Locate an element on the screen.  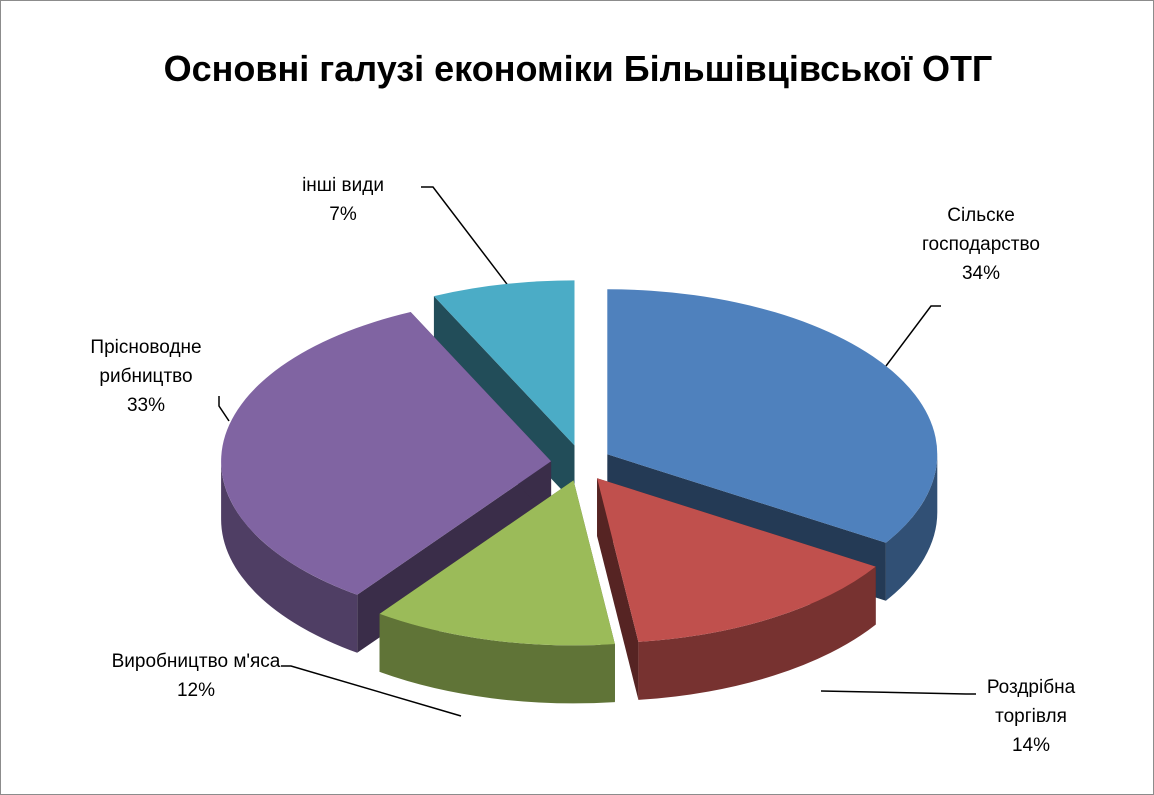
category-label: Сільске господарство is located at coordinates (981, 230).